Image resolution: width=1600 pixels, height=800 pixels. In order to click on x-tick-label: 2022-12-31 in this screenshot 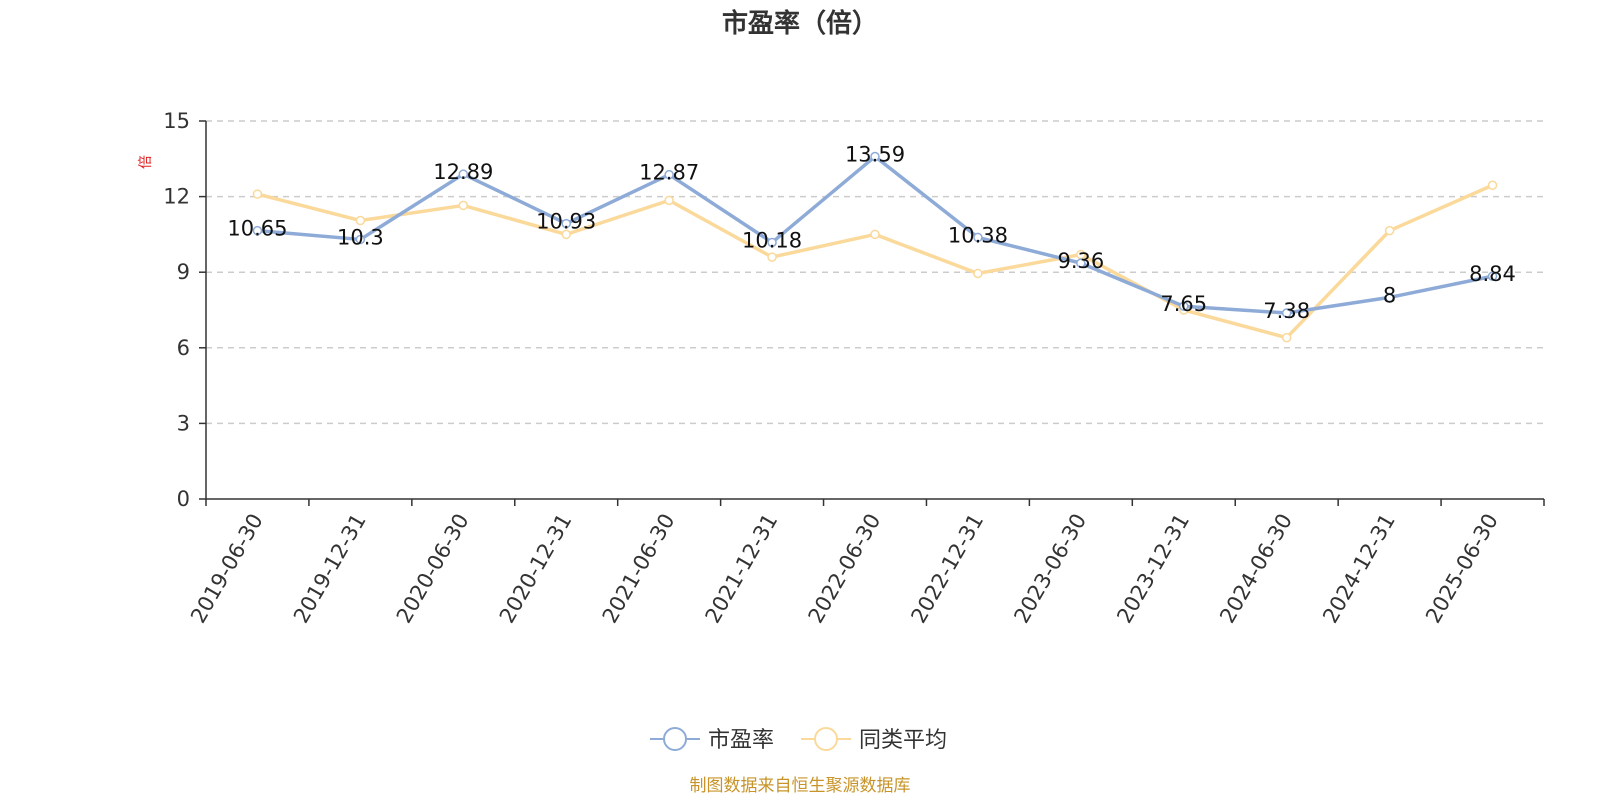, I will do `click(947, 569)`.